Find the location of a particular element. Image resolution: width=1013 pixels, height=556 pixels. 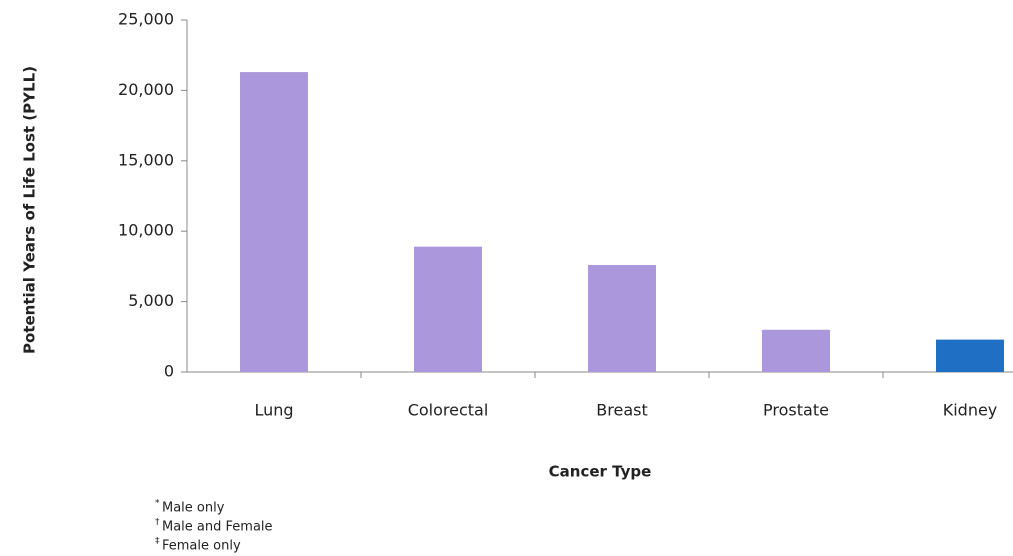

x-tick-label: Colorectal is located at coordinates (448, 410).